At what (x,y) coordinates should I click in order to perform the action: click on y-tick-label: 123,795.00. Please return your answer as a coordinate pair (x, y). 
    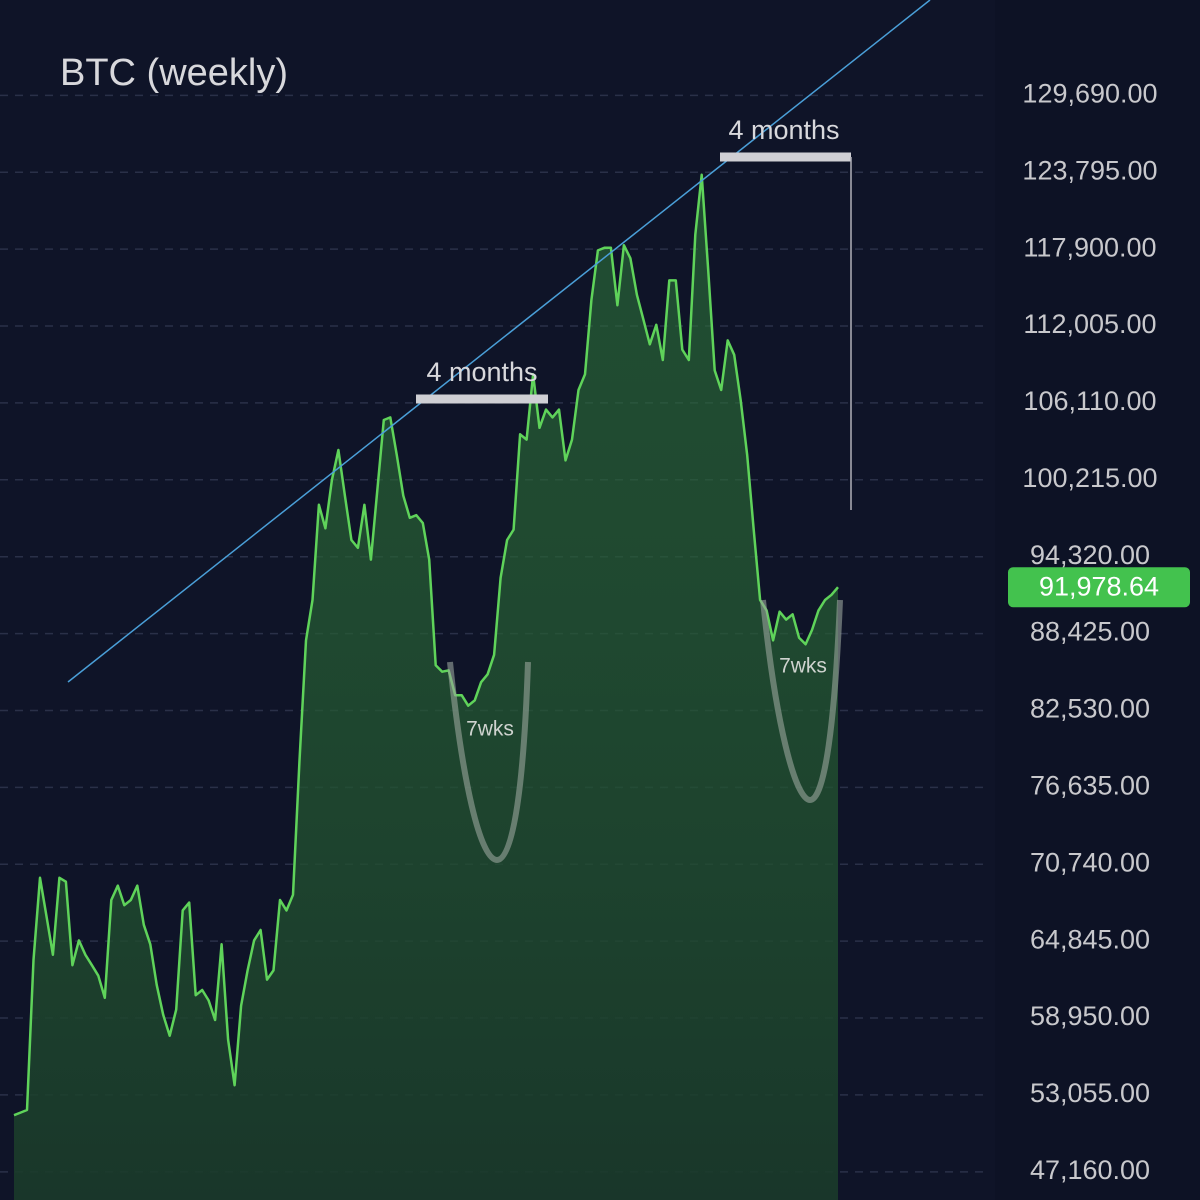
    Looking at the image, I should click on (1089, 170).